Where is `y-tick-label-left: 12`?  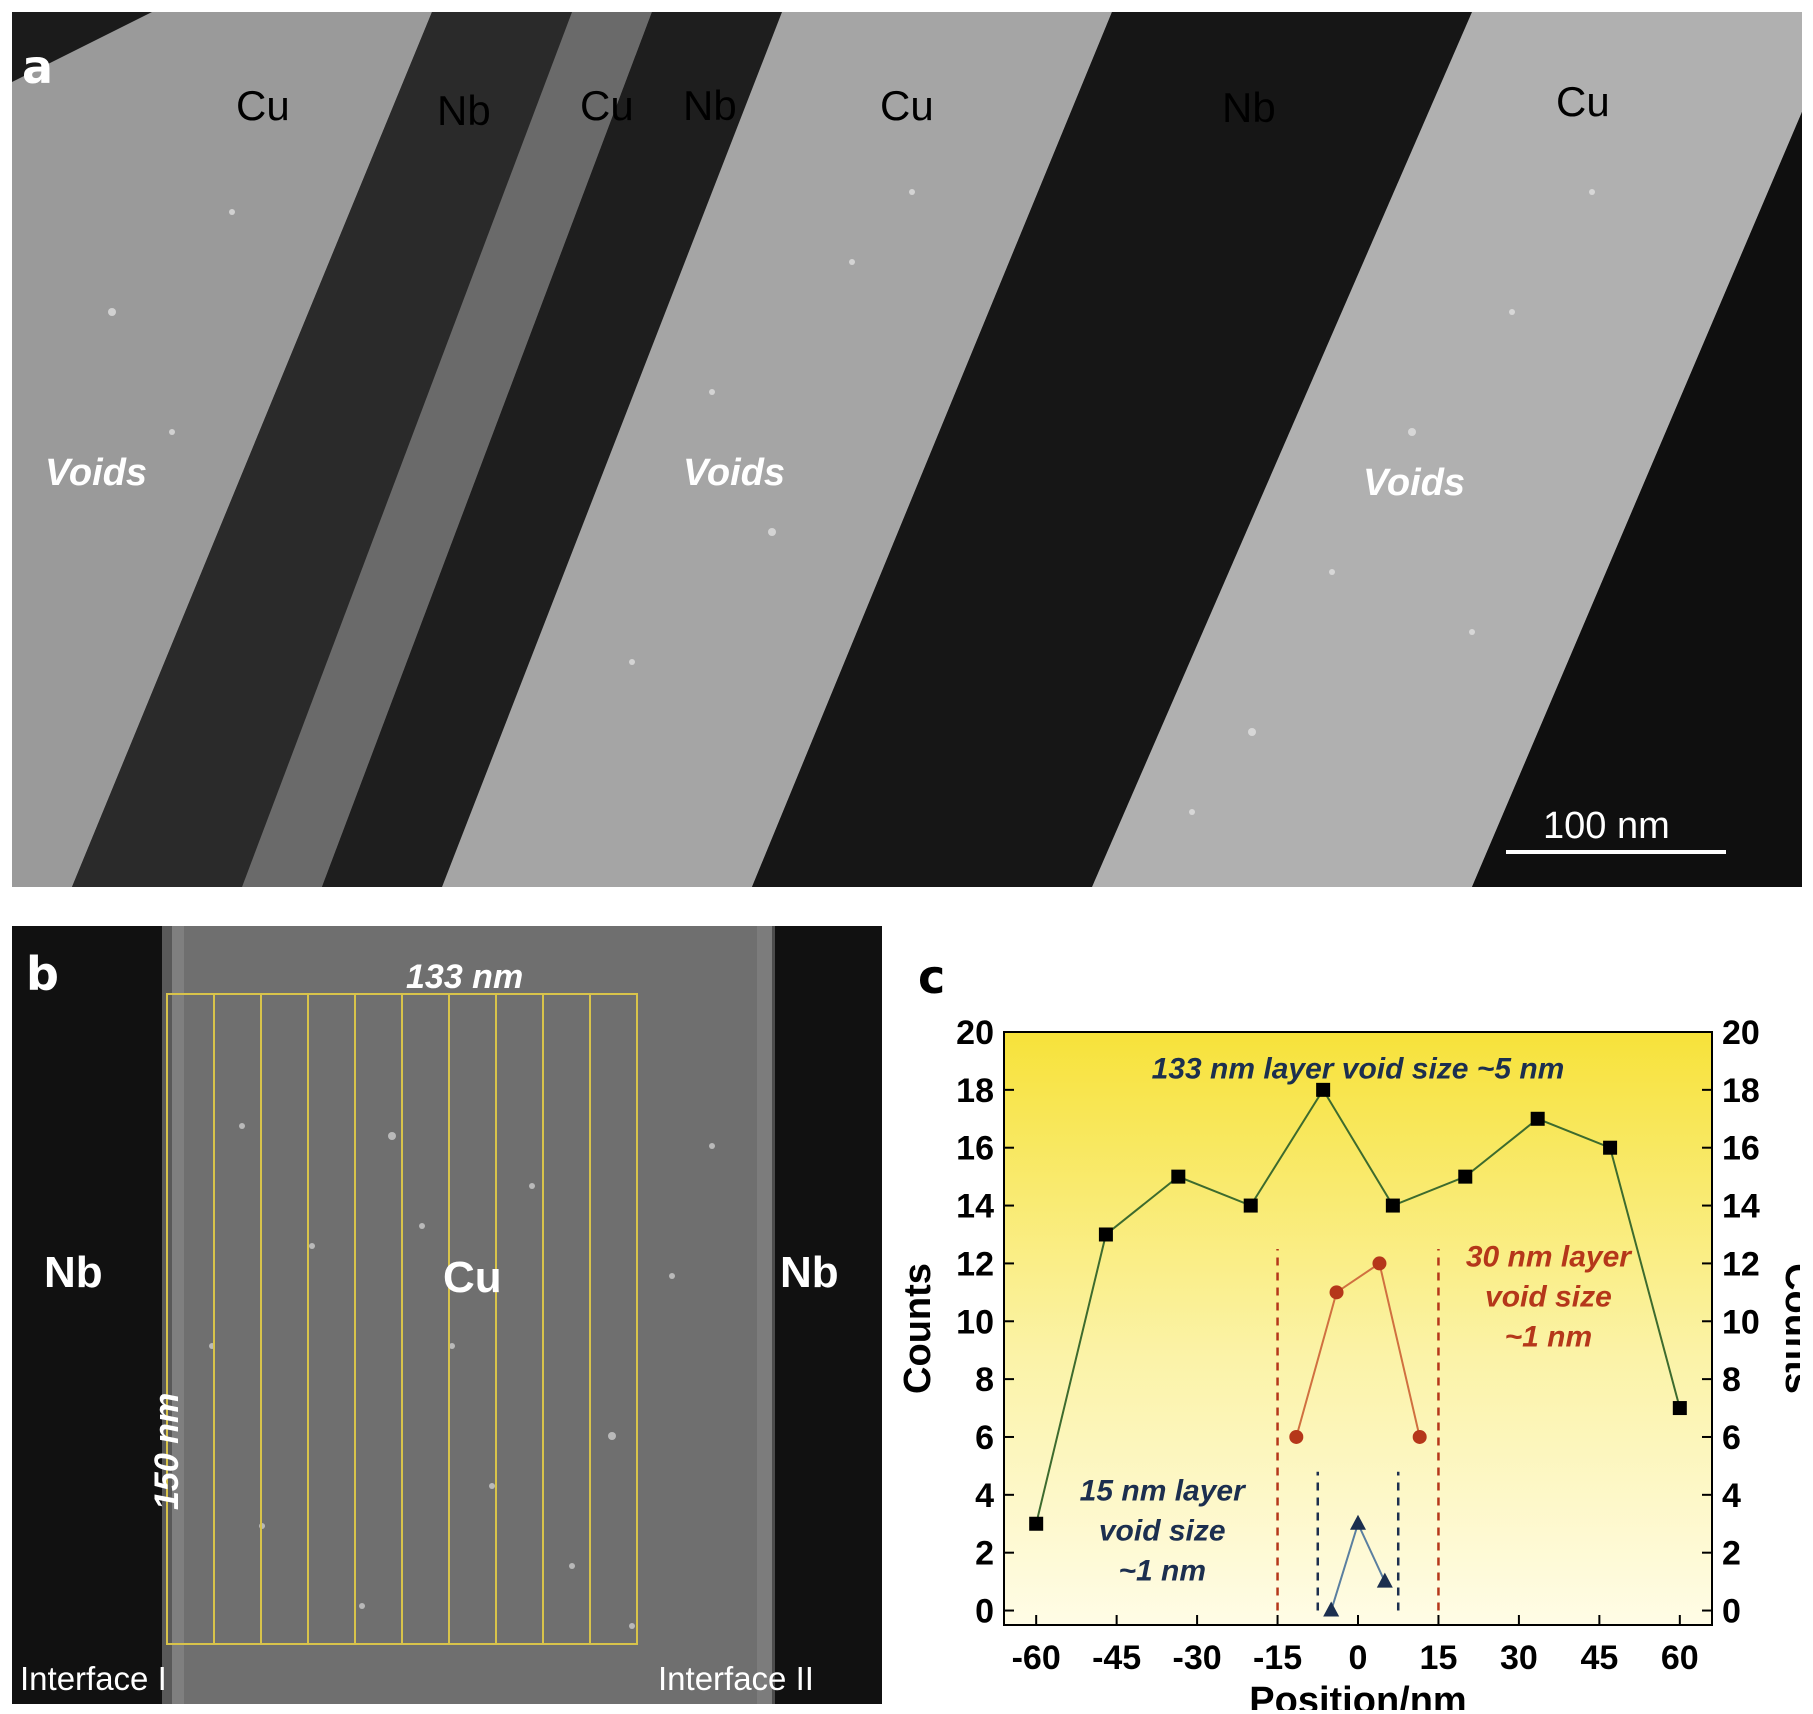 y-tick-label-left: 12 is located at coordinates (975, 1264).